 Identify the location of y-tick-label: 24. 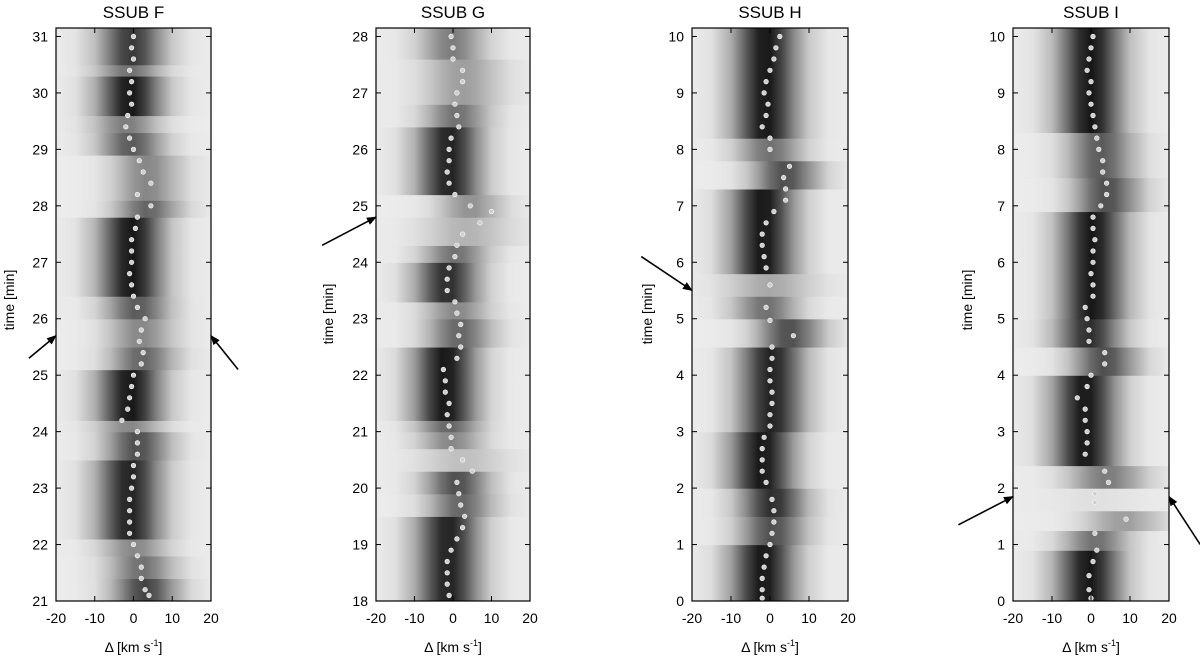
(360, 262).